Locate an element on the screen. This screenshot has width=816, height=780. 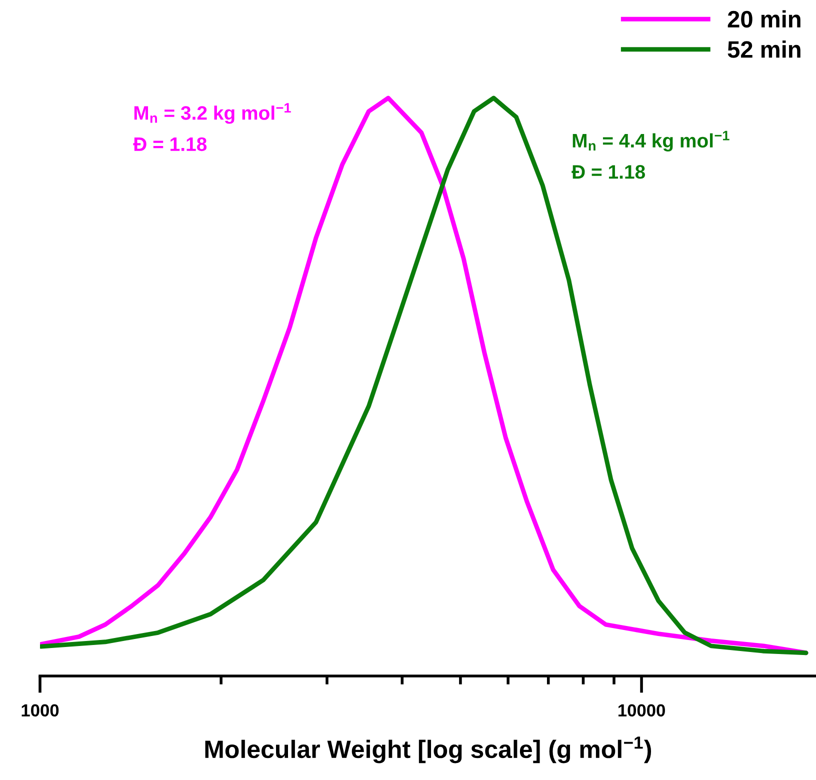
legend-label: 20 min is located at coordinates (764, 19).